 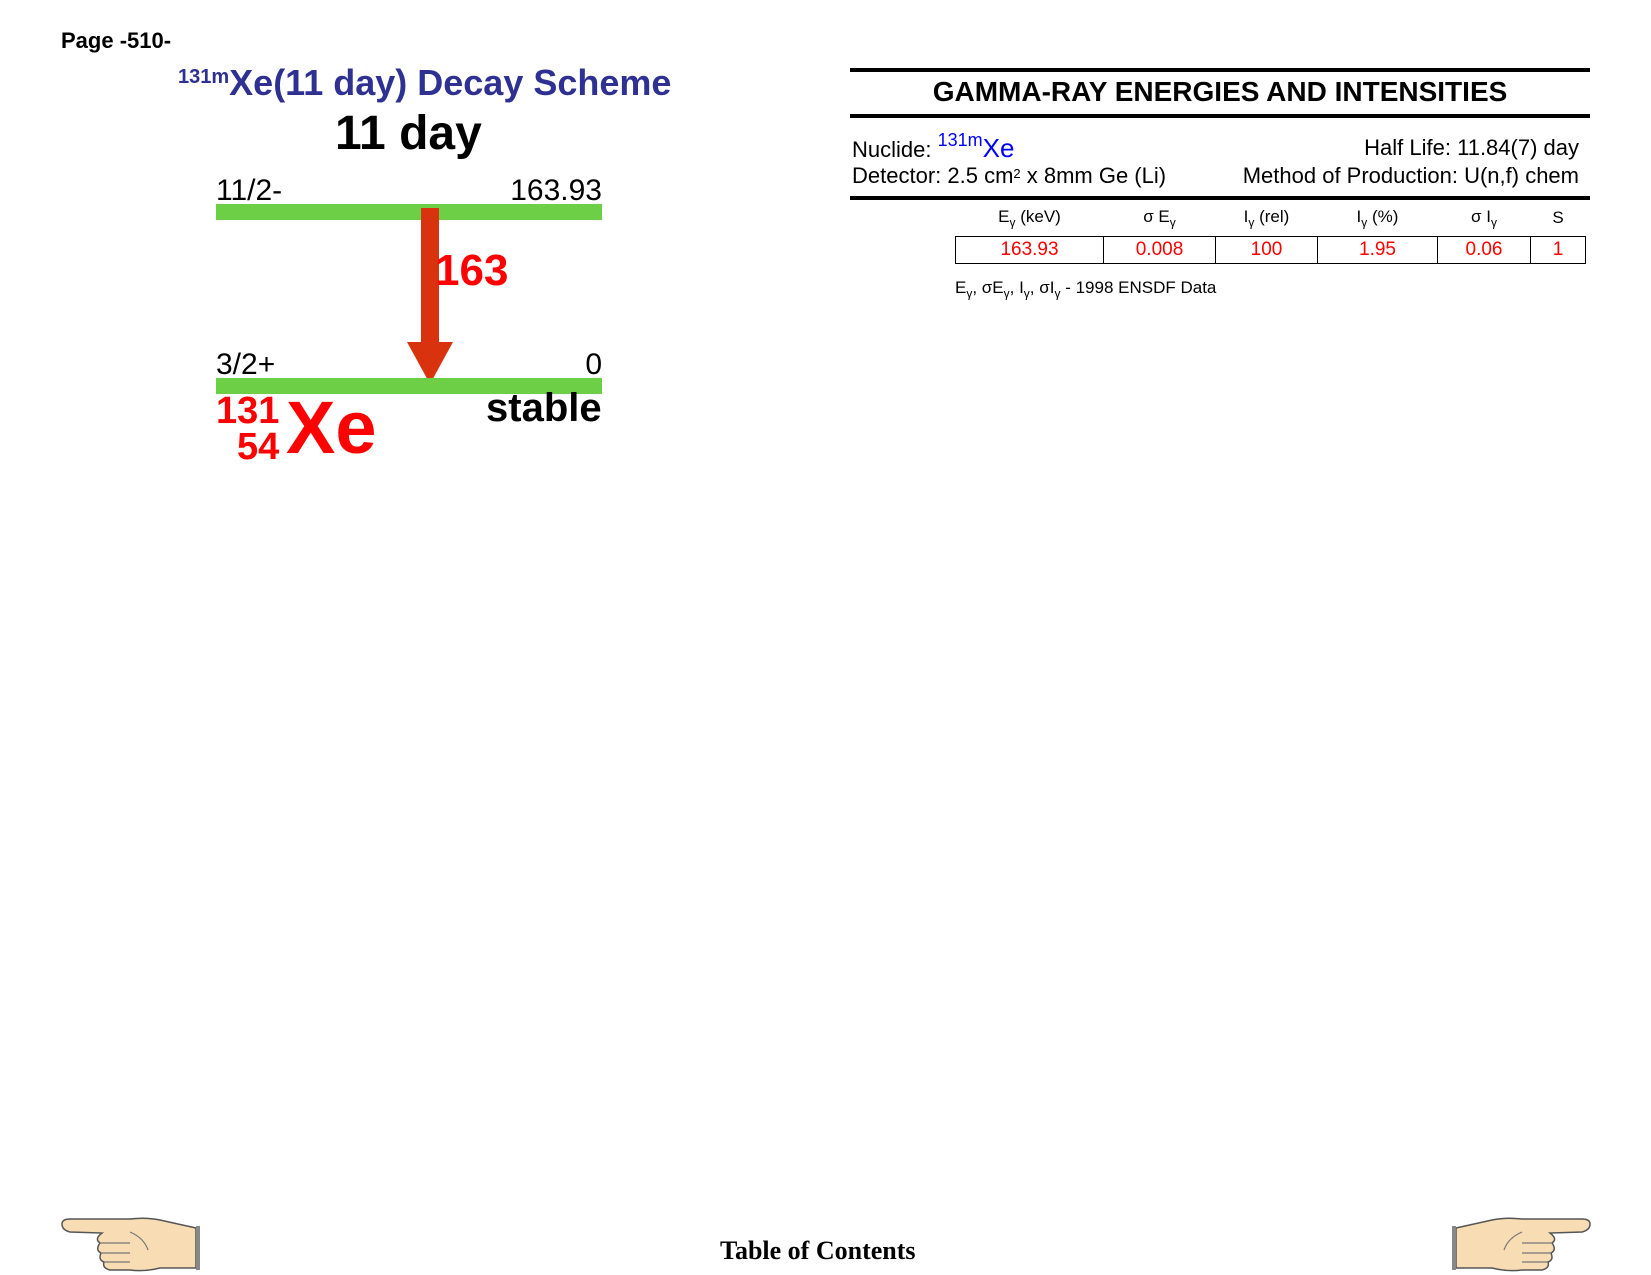 What do you see at coordinates (556, 190) in the screenshot?
I see `upper-level-energy: 163.93` at bounding box center [556, 190].